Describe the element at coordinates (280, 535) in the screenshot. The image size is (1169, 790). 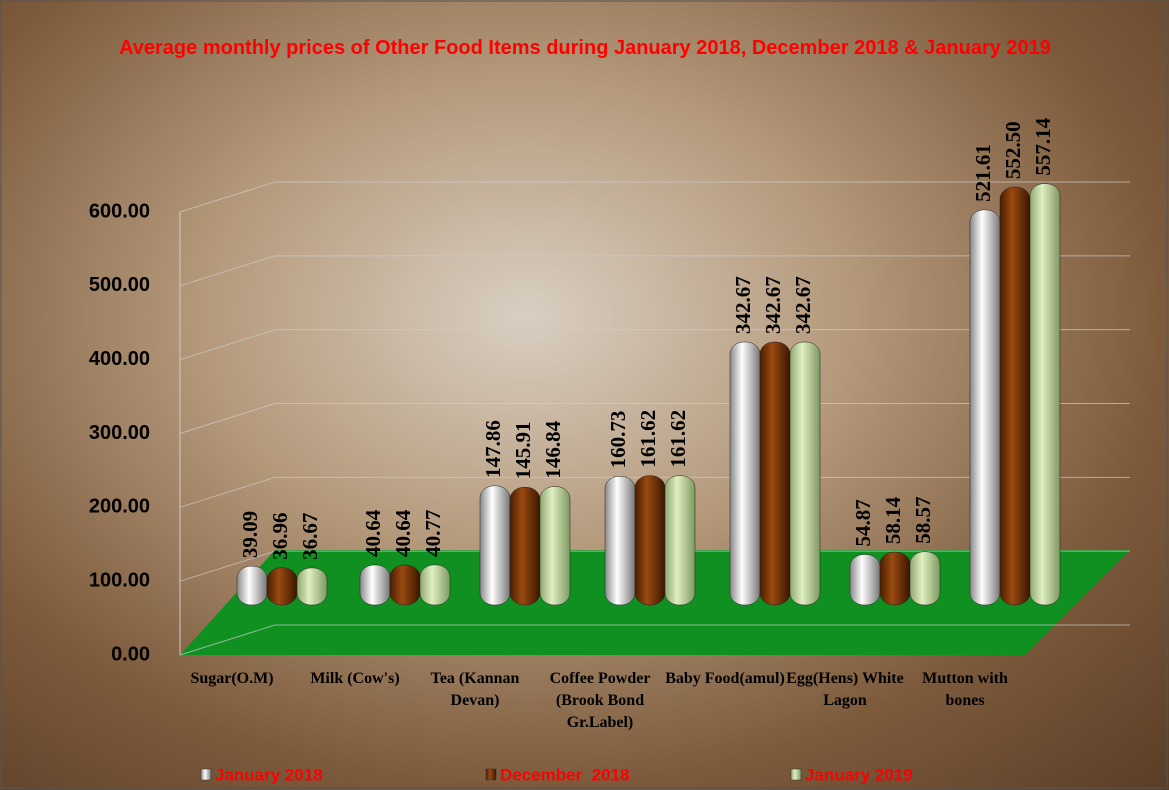
I see `value-label: 36.96` at that location.